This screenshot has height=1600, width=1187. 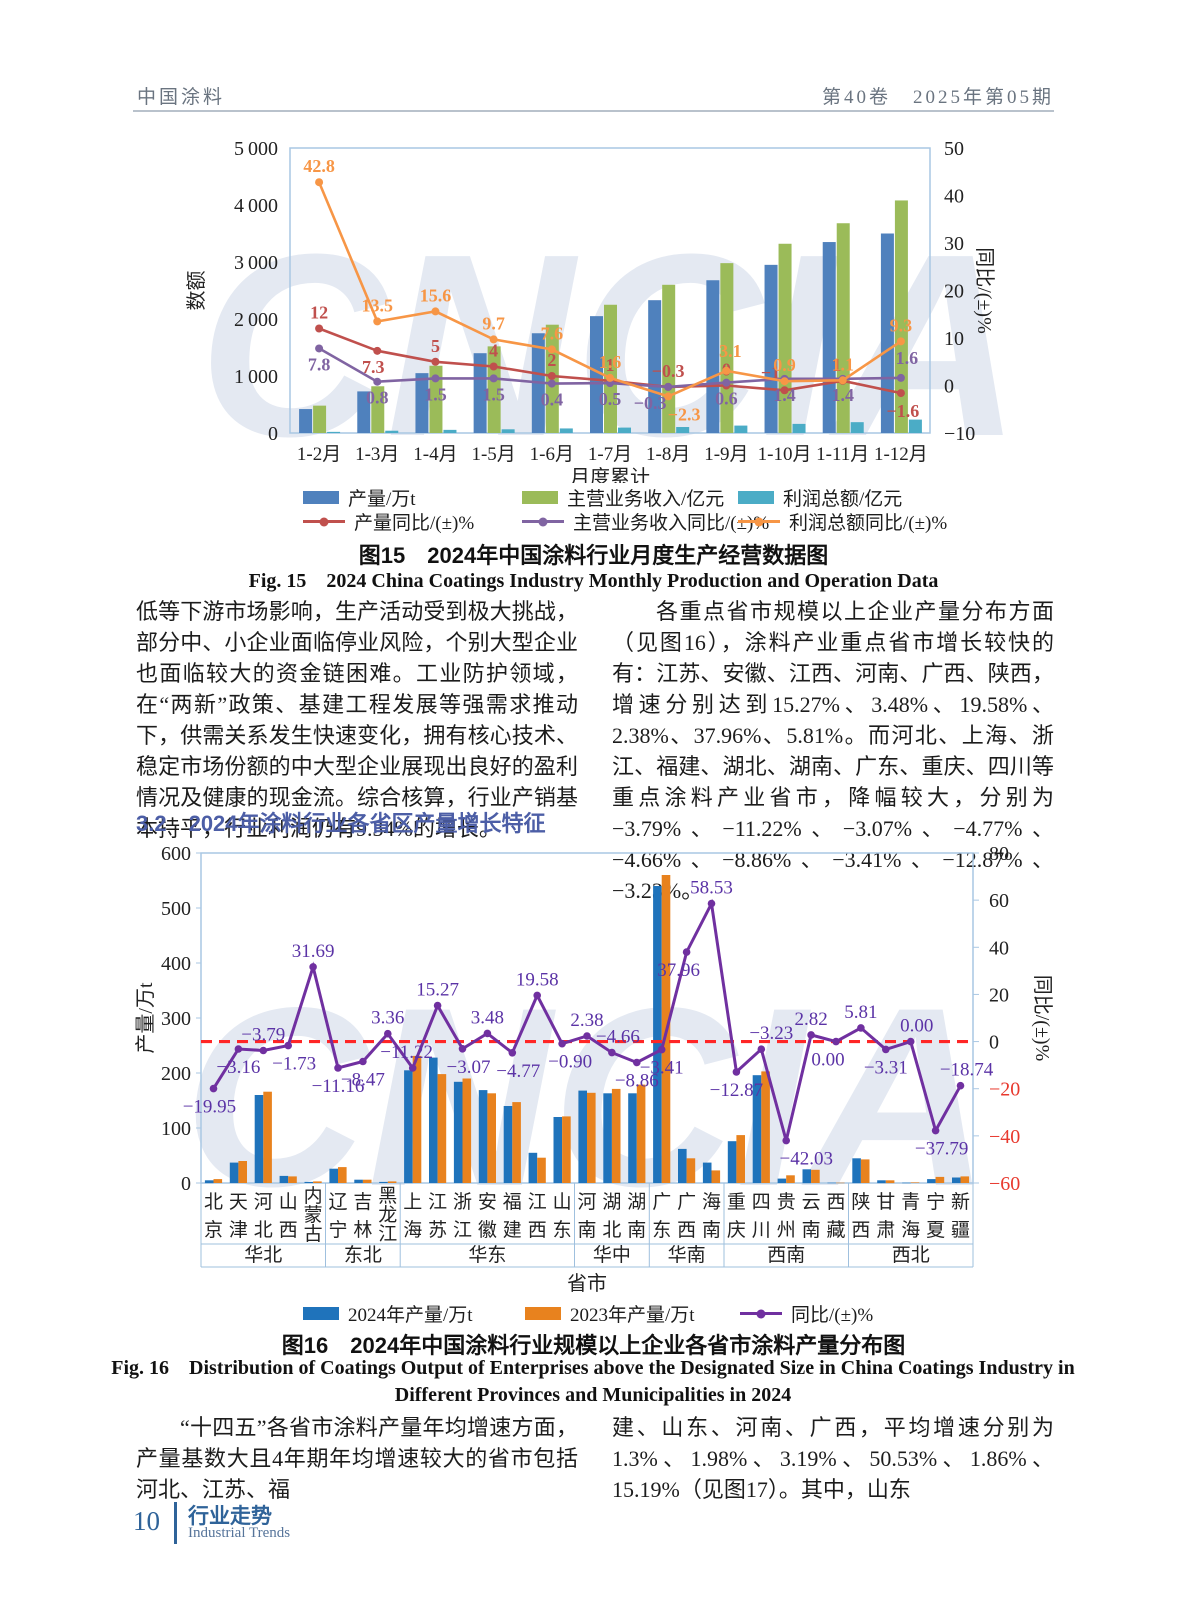 What do you see at coordinates (493, 323) in the screenshot?
I see `svg-text: 9.7` at bounding box center [493, 323].